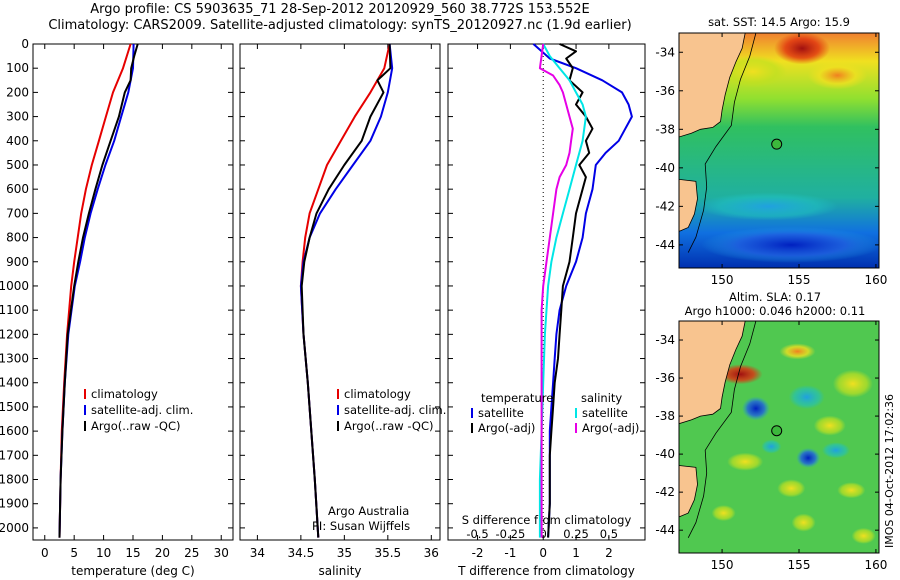 This screenshot has height=580, width=900. I want to click on x-axis-label: T difference from climatology, so click(546, 571).